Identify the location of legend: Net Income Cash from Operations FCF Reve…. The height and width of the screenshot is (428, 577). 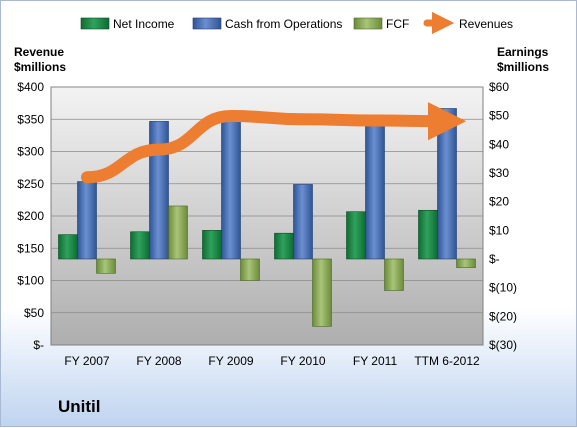
(296, 23).